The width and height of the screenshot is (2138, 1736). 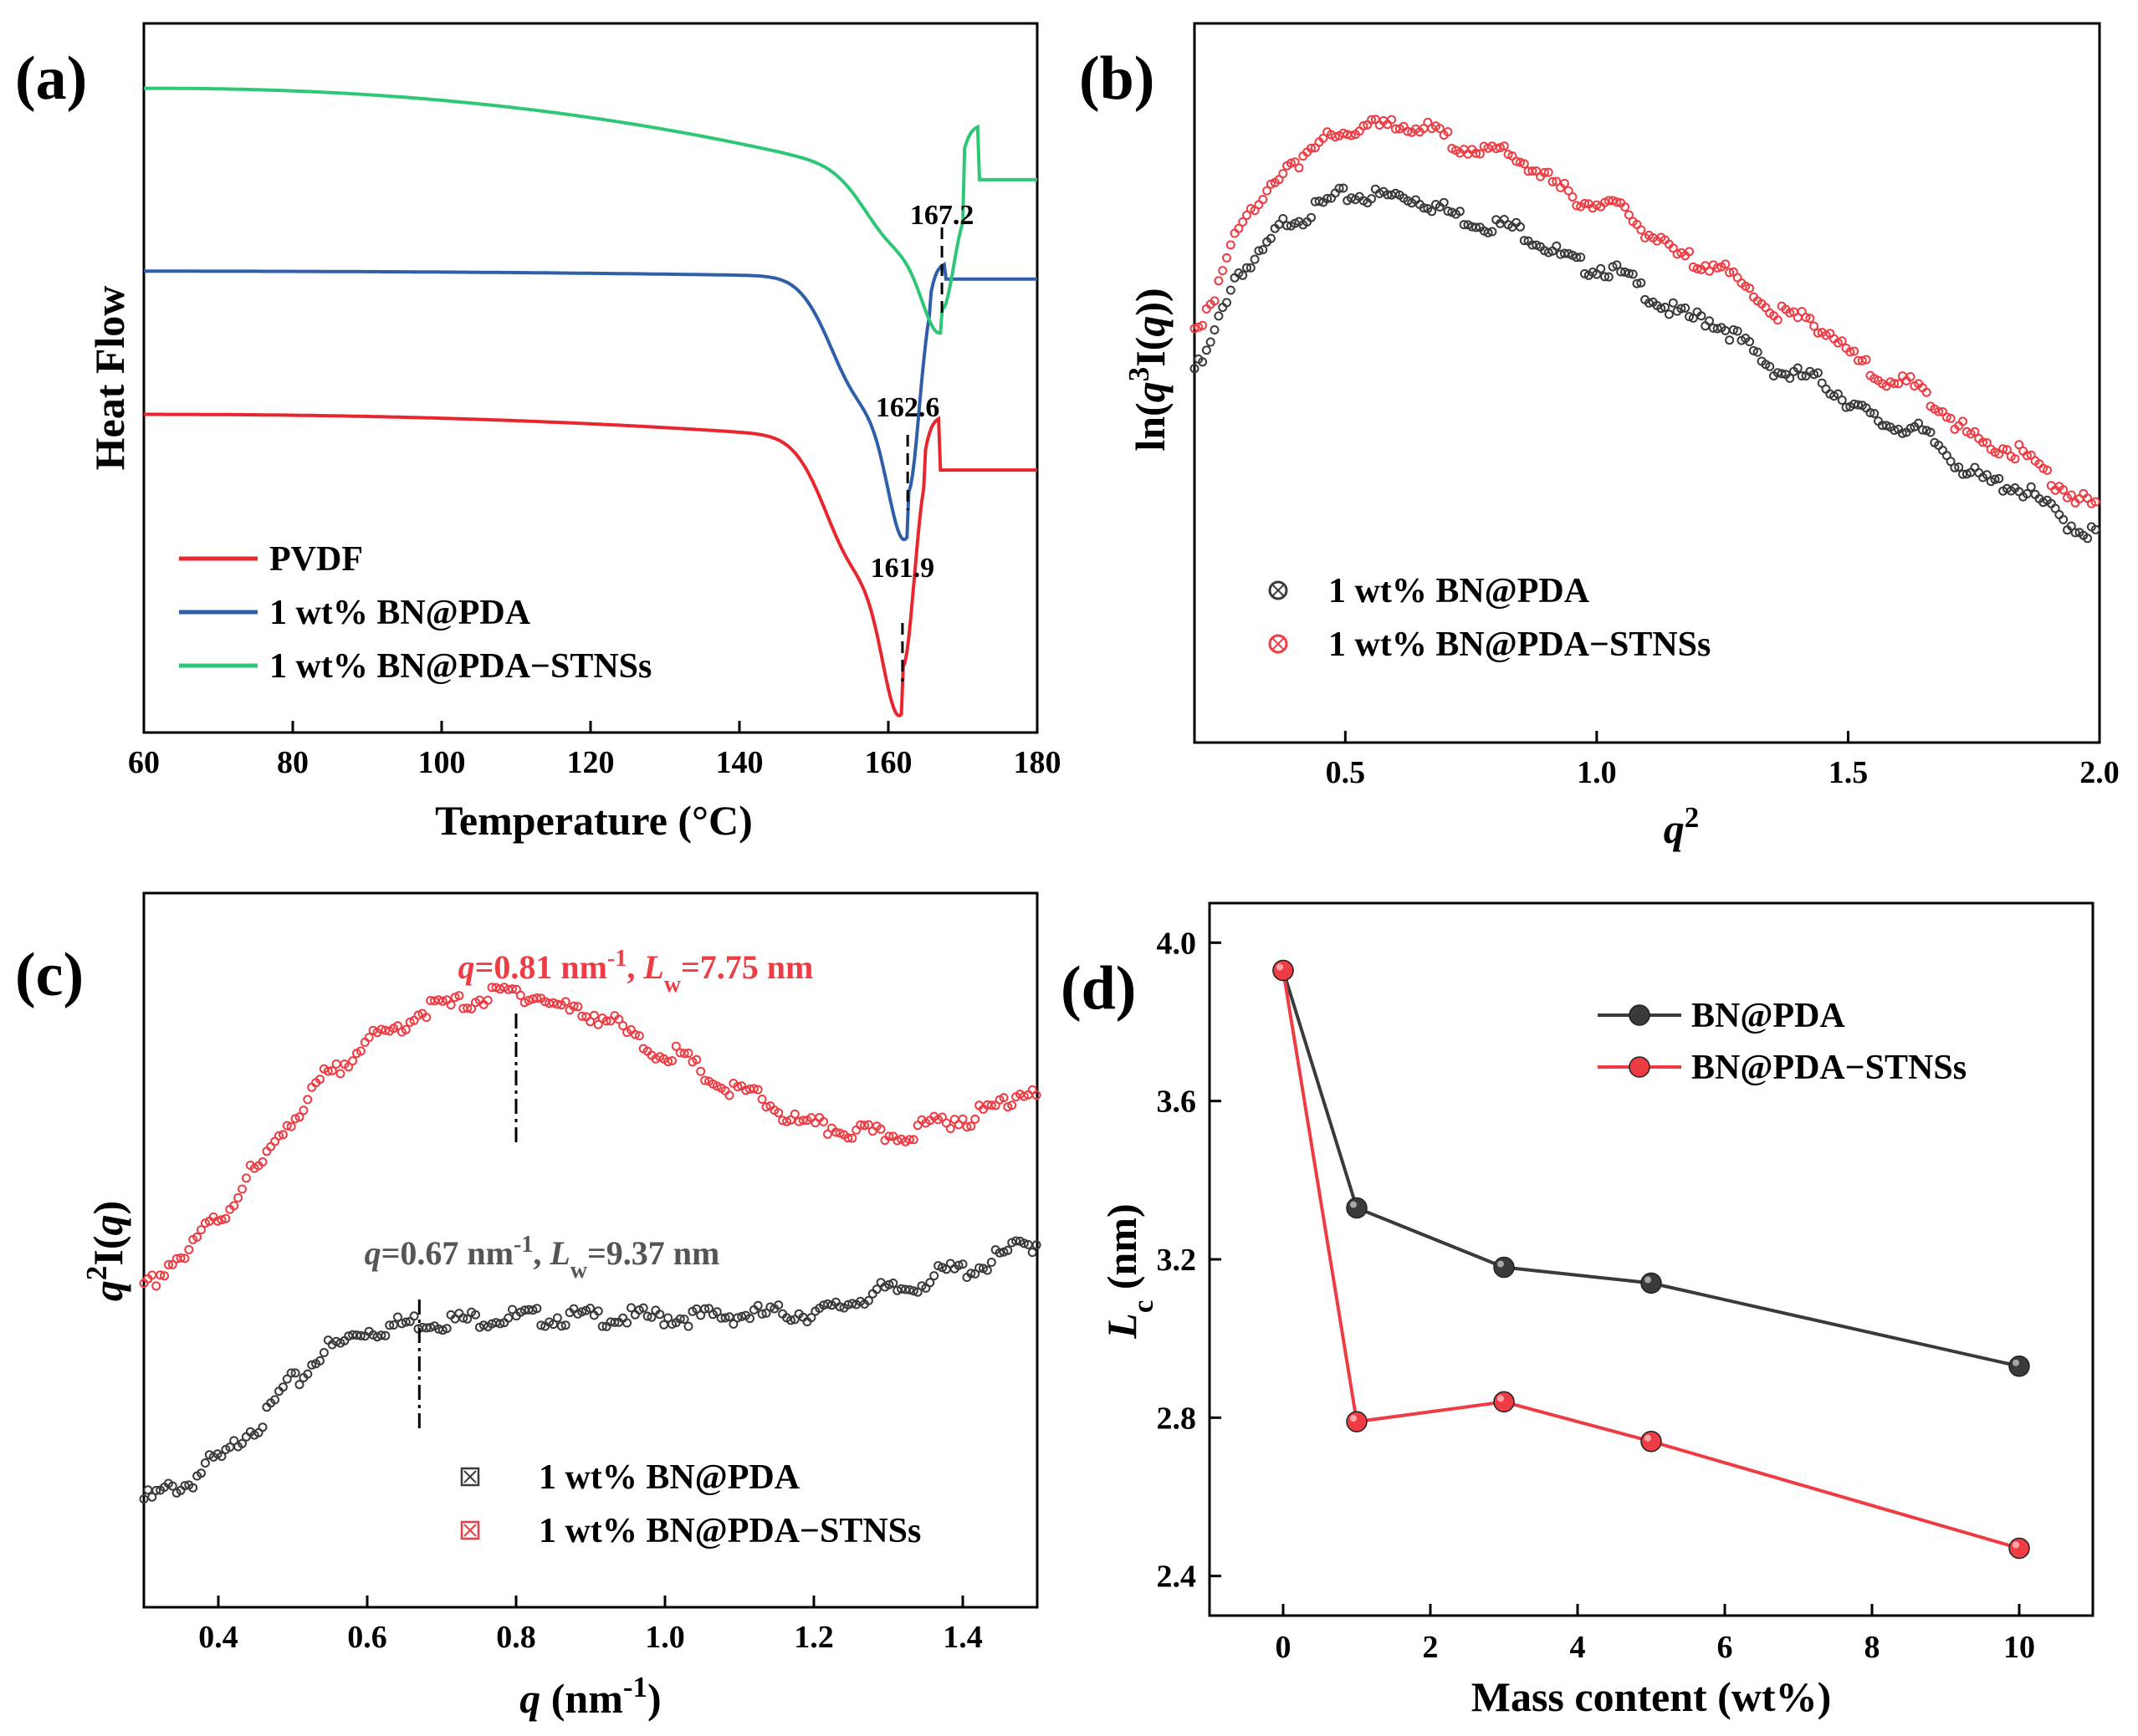 What do you see at coordinates (665, 1637) in the screenshot?
I see `2-xtick-label: 1.0` at bounding box center [665, 1637].